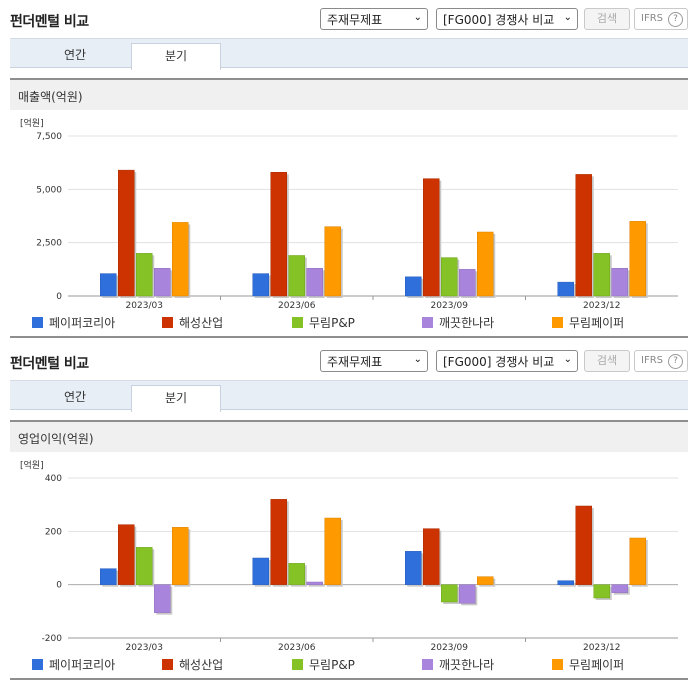 The image size is (696, 684). Describe the element at coordinates (316, 585) in the screenshot. I see `bar-shadow` at that location.